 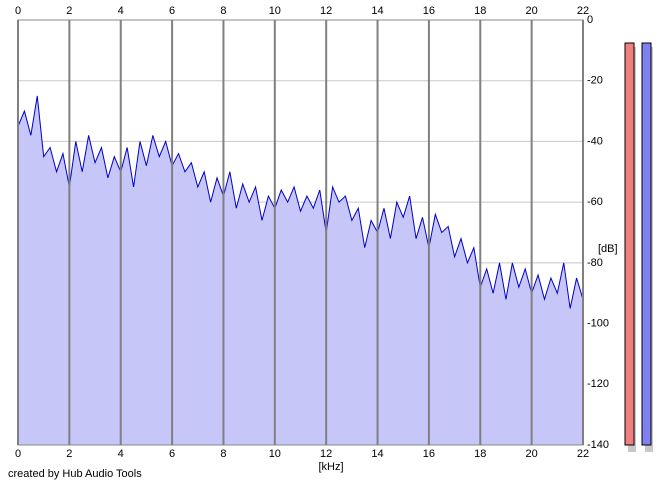 I want to click on y-tick-label: -120, so click(x=598, y=384).